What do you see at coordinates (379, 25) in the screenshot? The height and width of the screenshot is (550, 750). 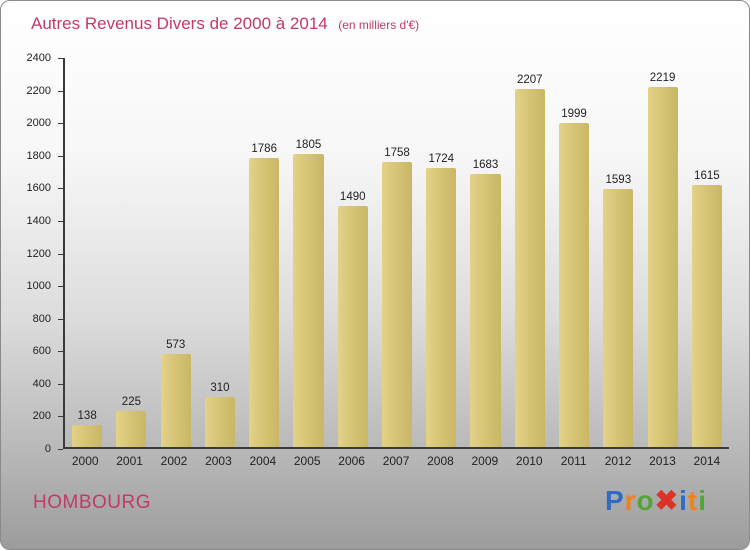 I see `chart-subtitle: (en milliers d'€)` at bounding box center [379, 25].